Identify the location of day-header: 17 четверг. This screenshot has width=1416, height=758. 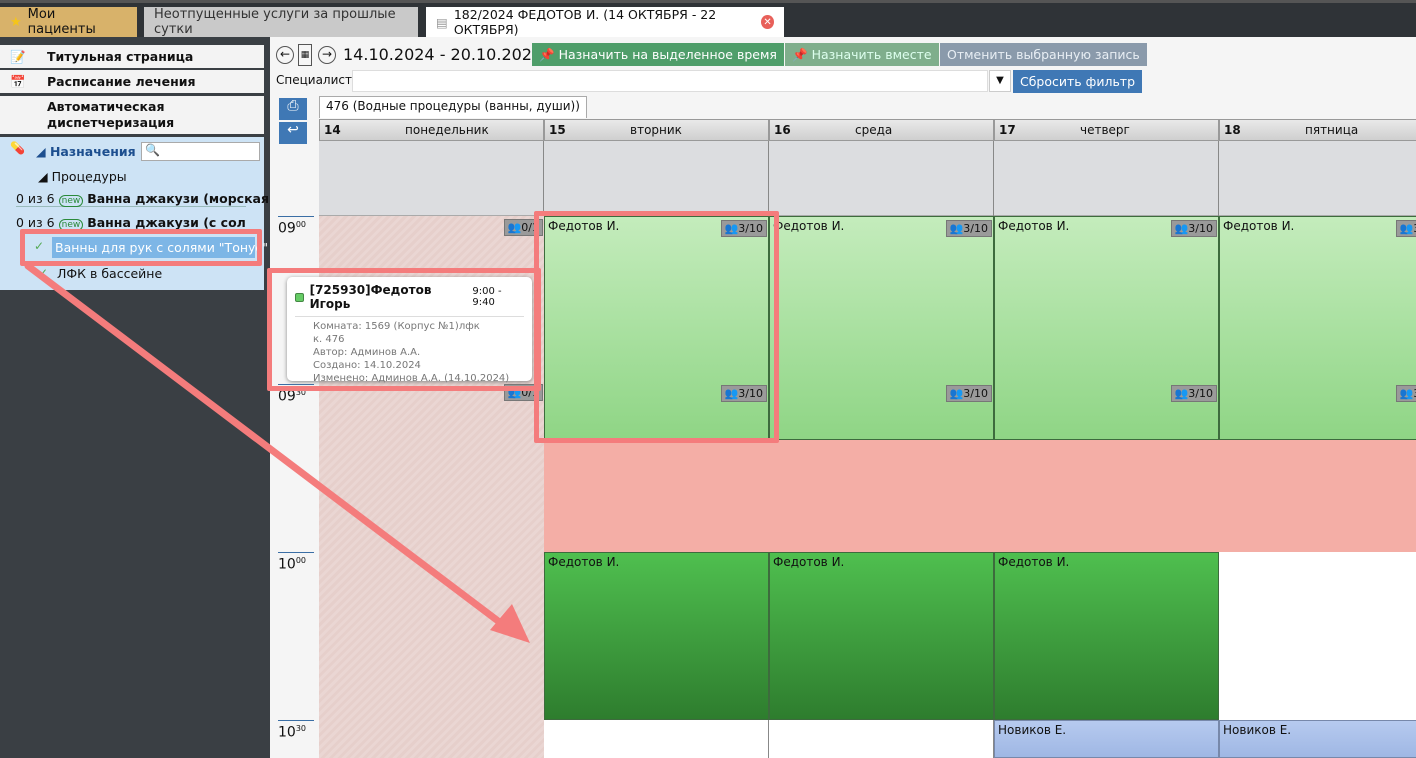
(1106, 130).